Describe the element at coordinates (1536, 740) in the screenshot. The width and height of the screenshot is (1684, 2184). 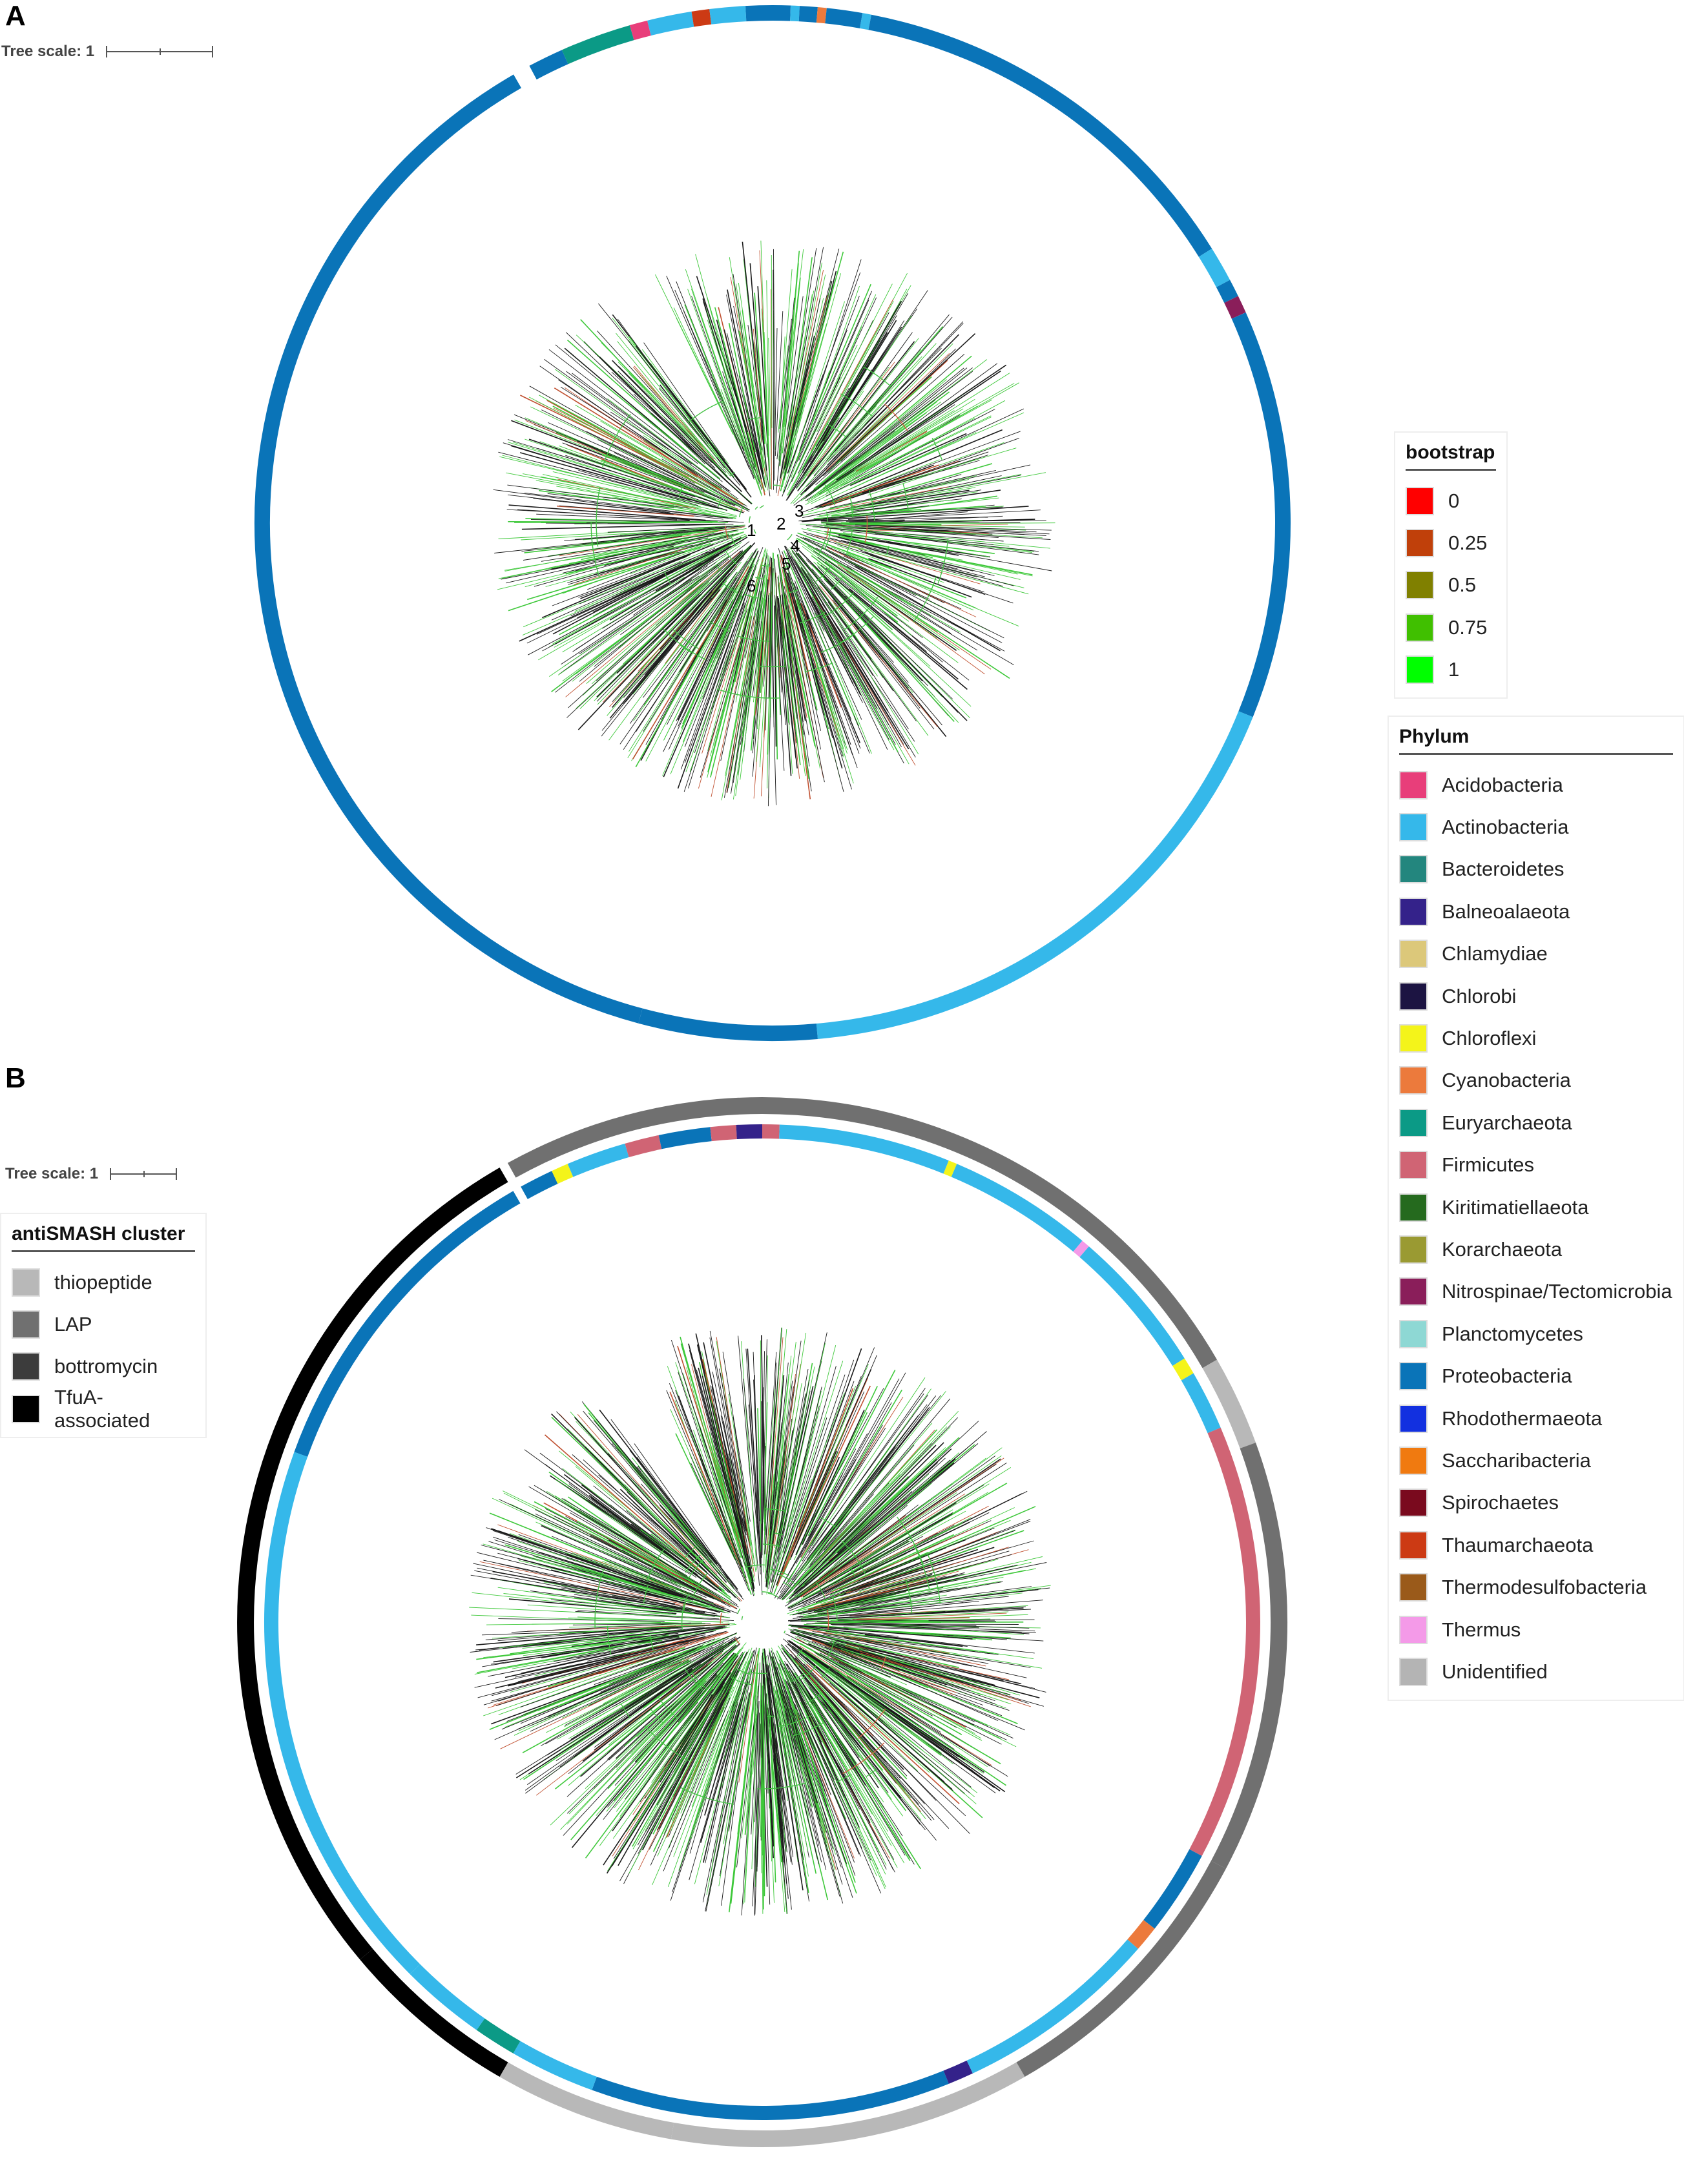
I see `legend-phylum-title: Phylum` at that location.